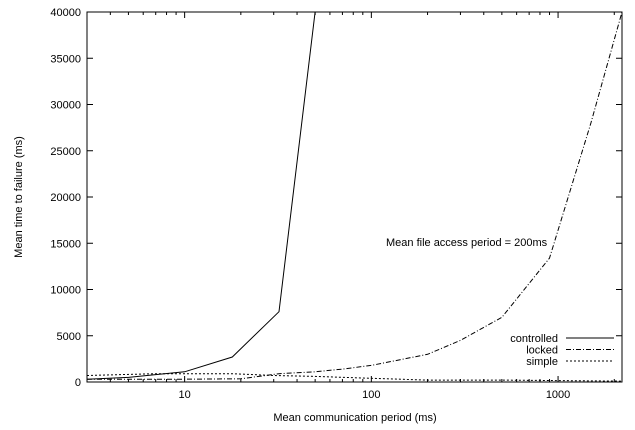 This screenshot has width=635, height=430. I want to click on y-tick-label: 0, so click(78, 383).